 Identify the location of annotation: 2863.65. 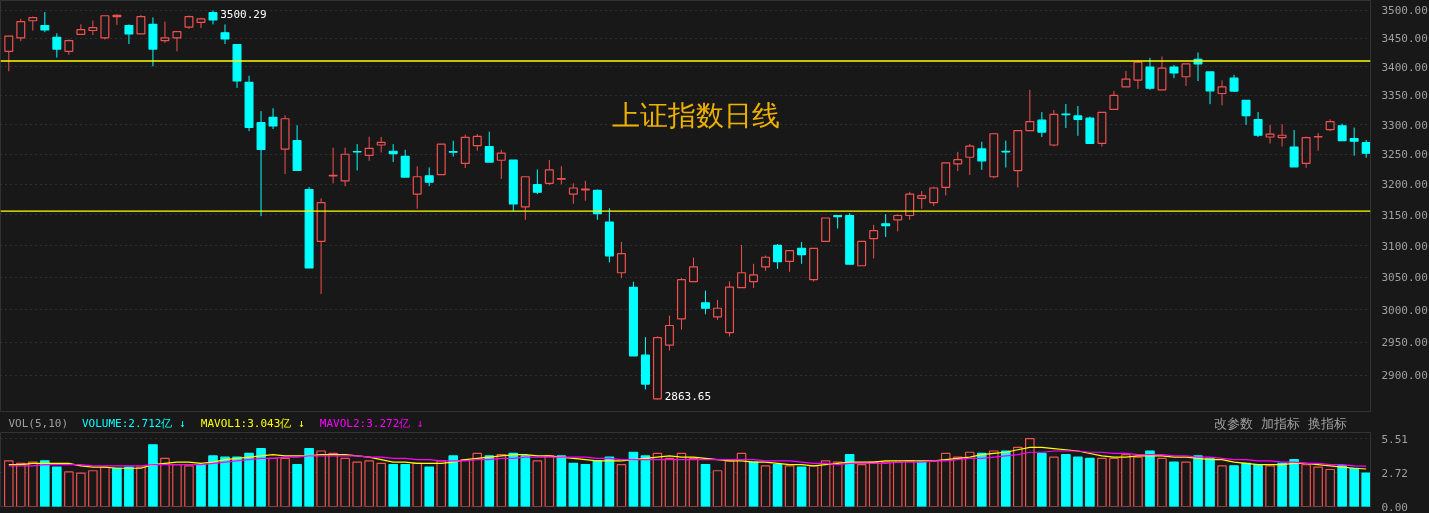
(688, 396).